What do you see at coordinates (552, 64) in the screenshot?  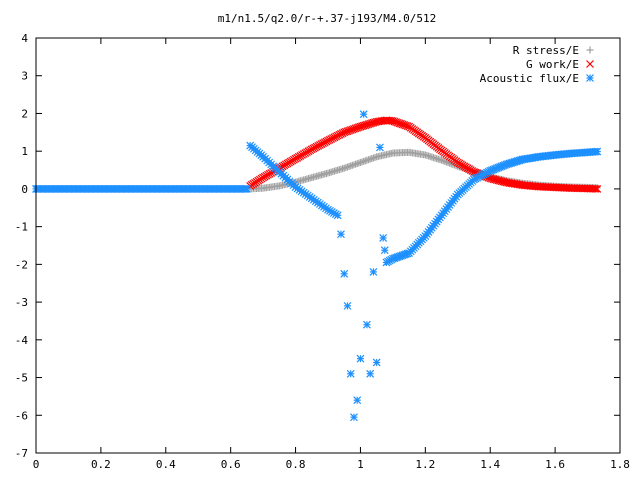 I see `legend-label: G work/E` at bounding box center [552, 64].